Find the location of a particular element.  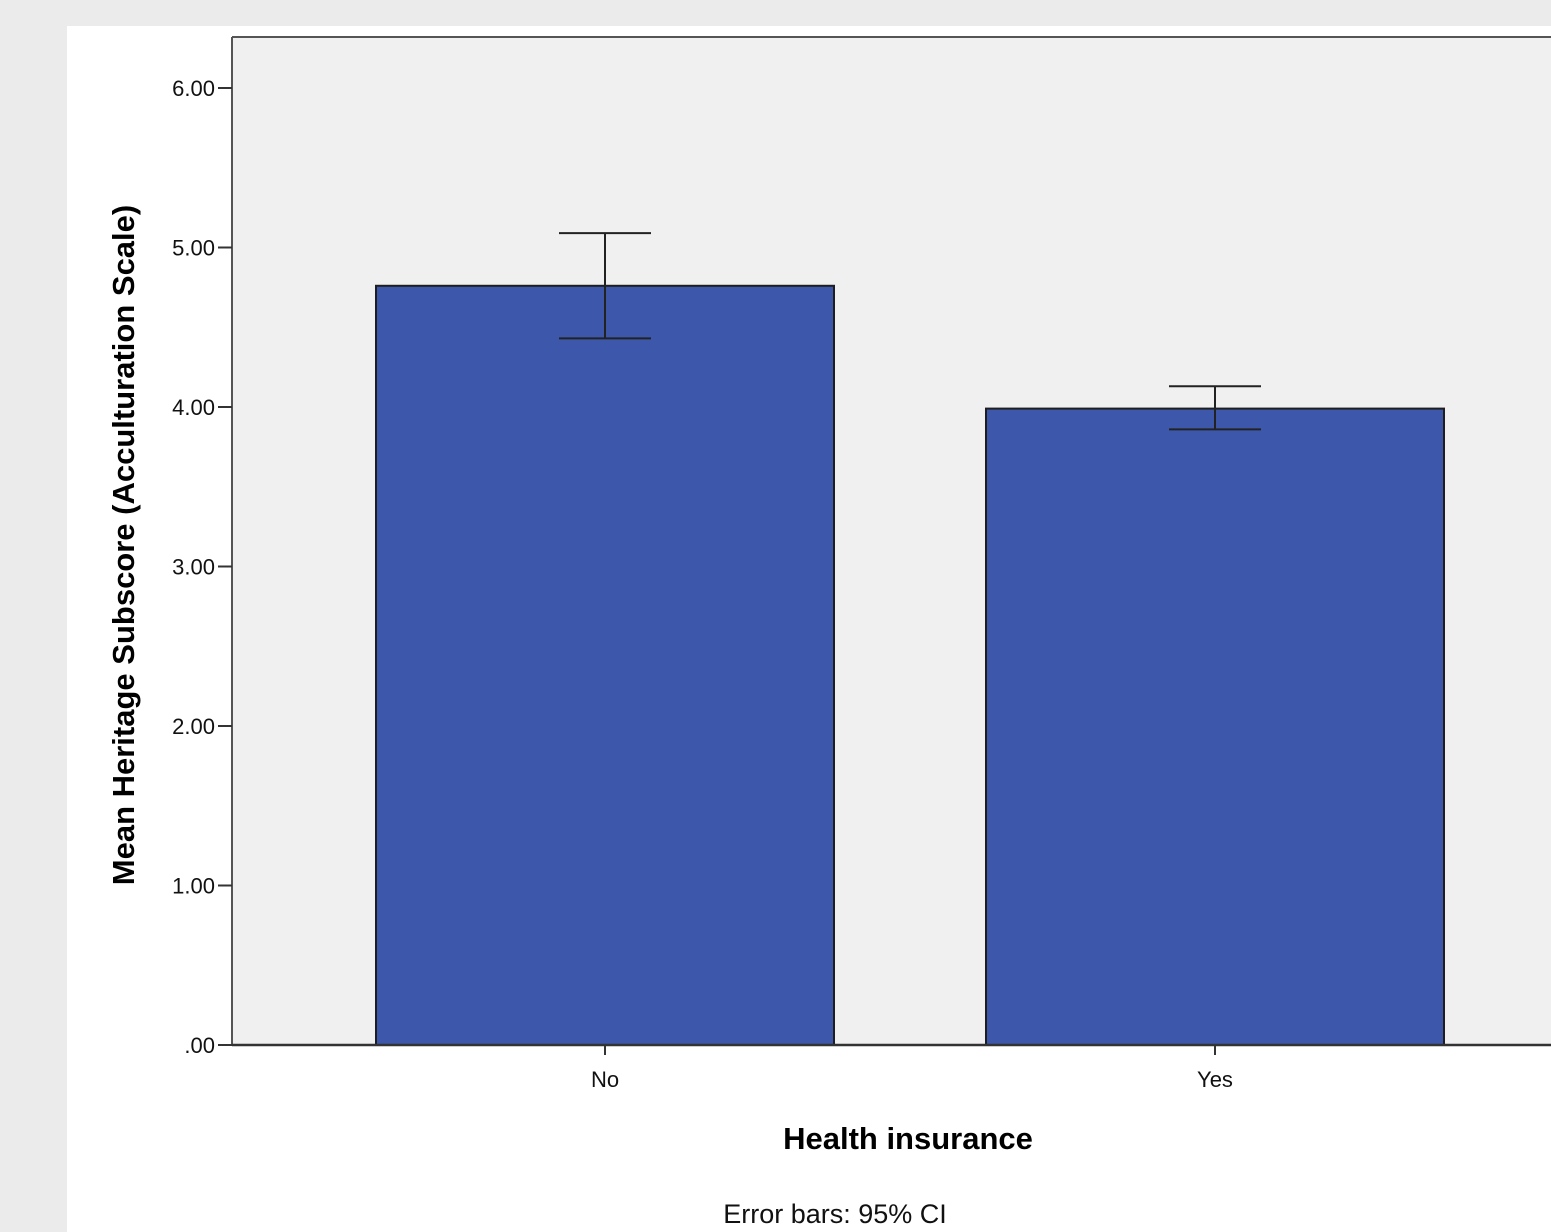

x-tick-label-no: No is located at coordinates (605, 1079).